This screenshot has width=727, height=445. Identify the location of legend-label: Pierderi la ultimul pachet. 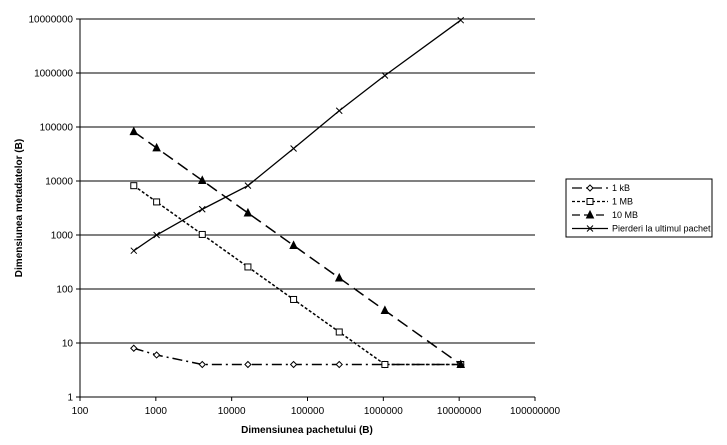
(661, 229).